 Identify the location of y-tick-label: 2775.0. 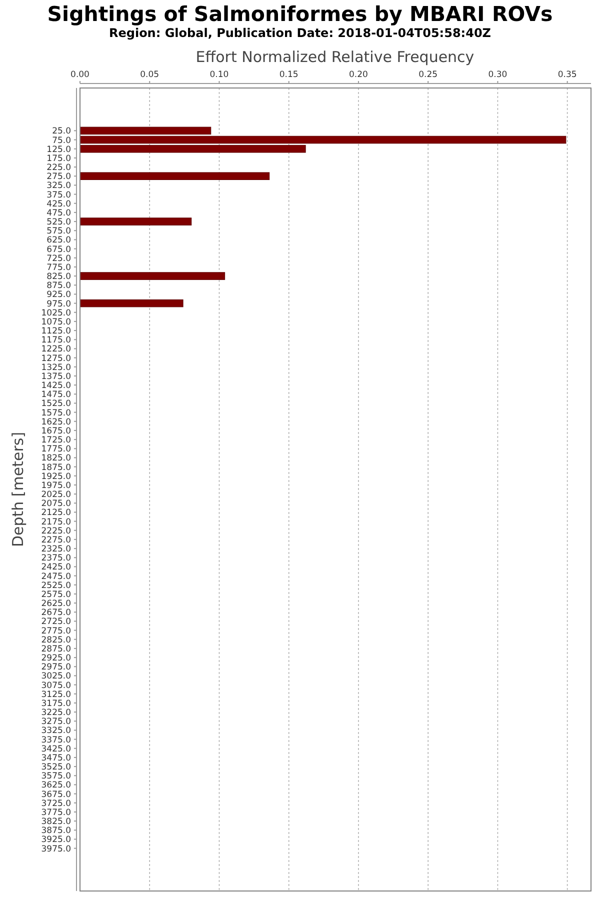
(56, 631).